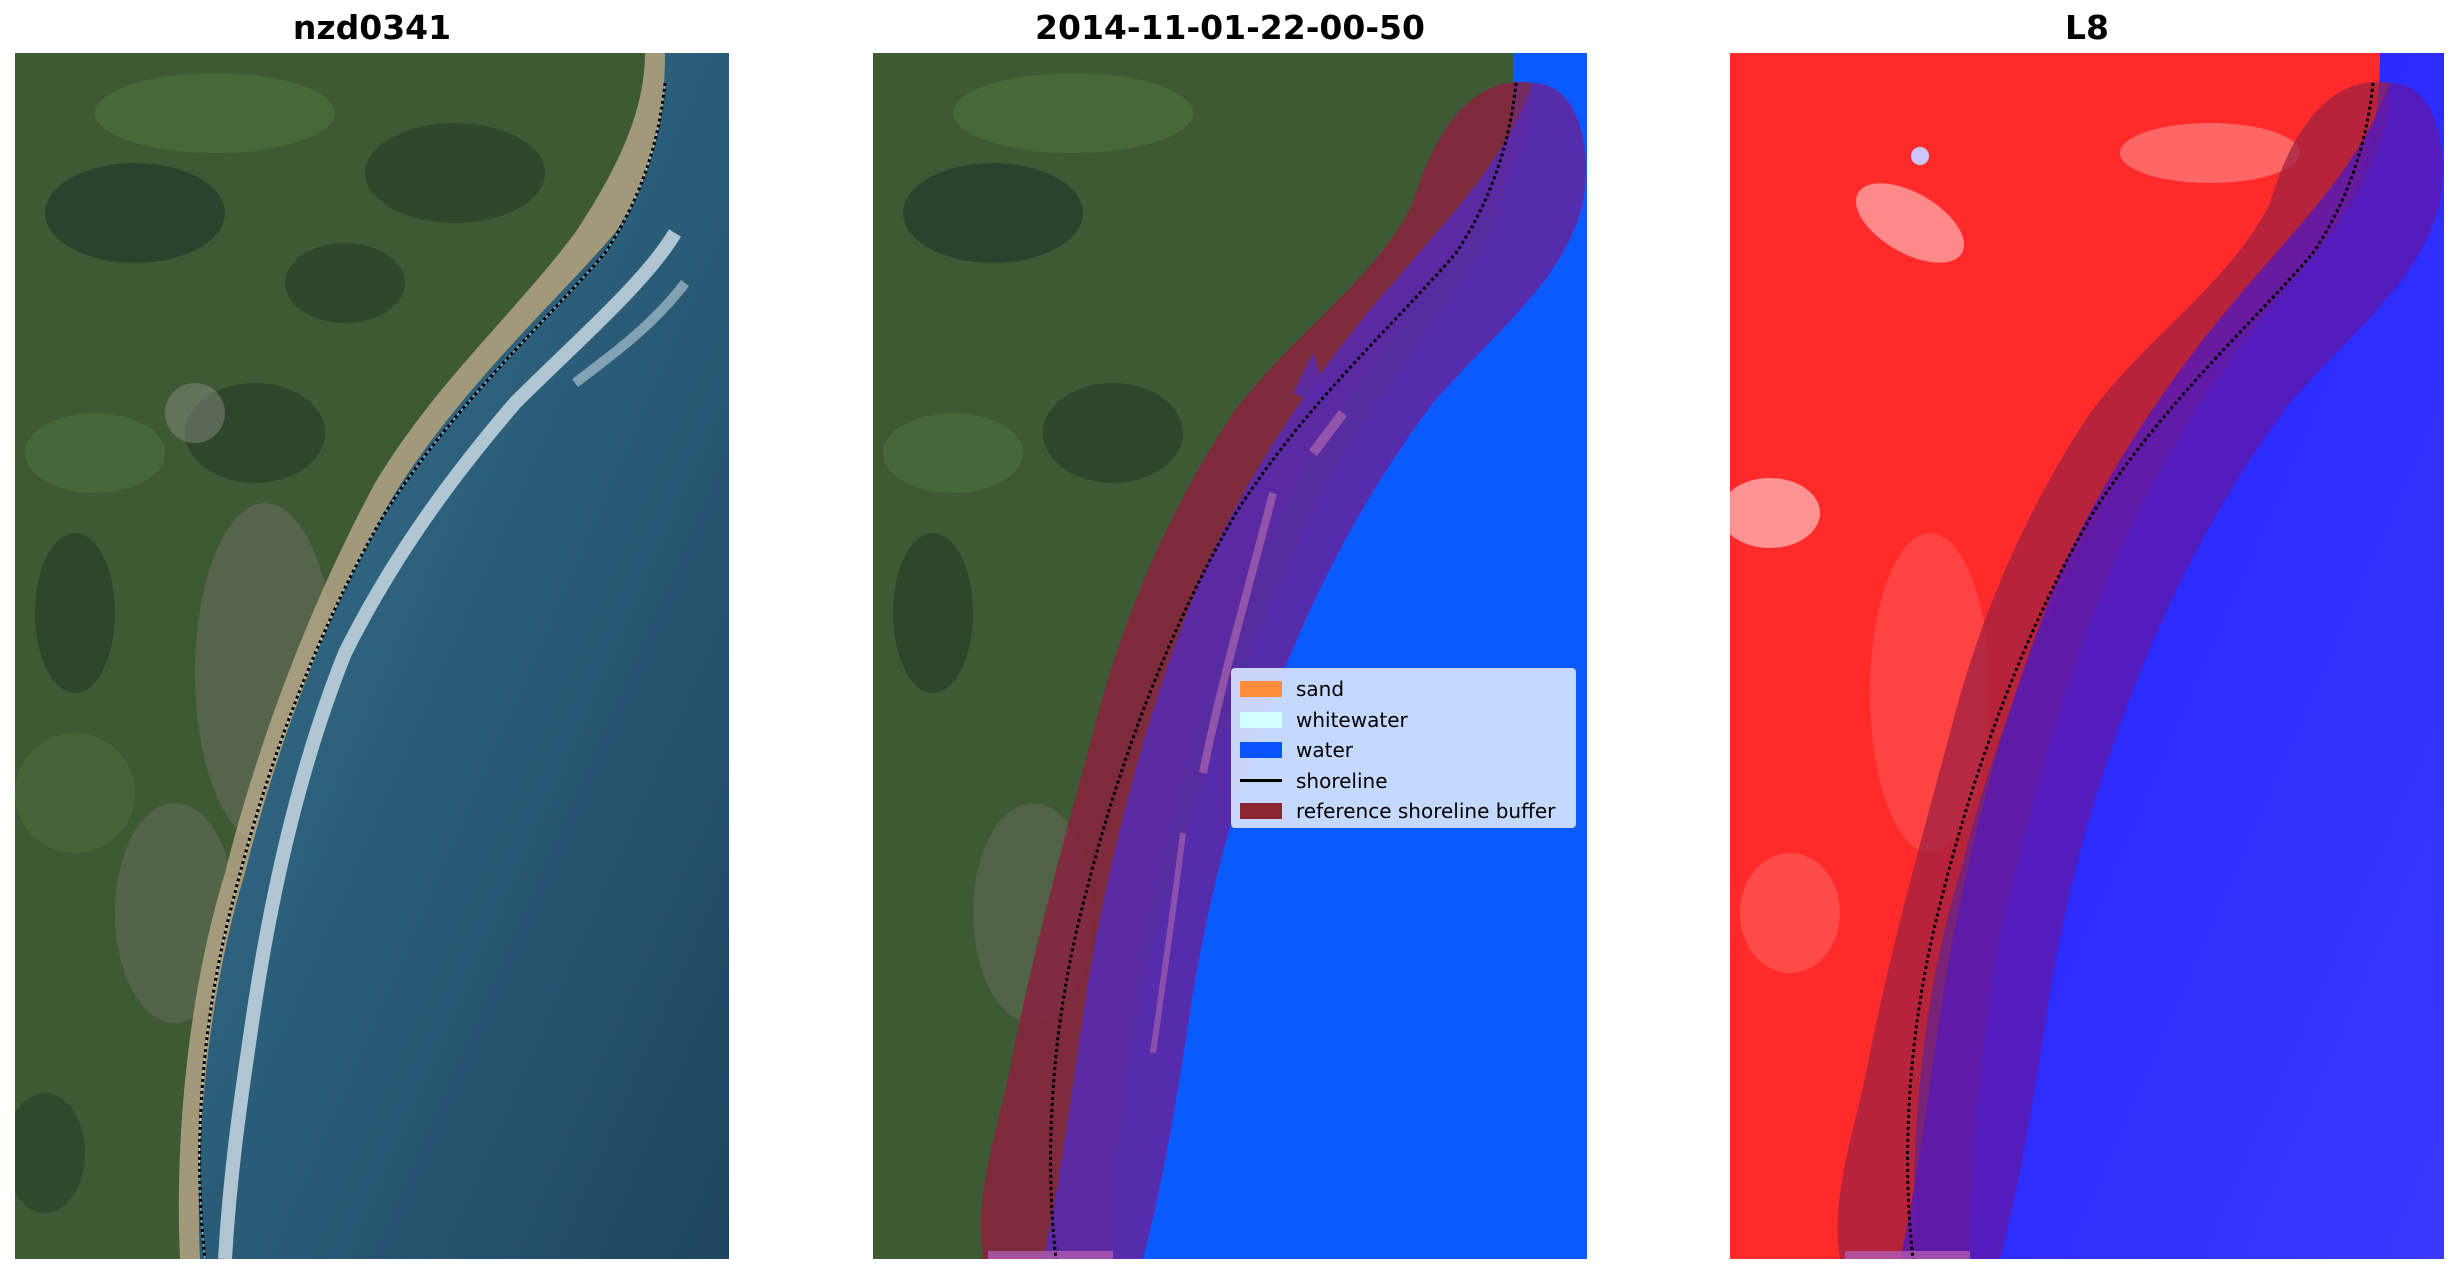 The height and width of the screenshot is (1279, 2460). What do you see at coordinates (1352, 719) in the screenshot?
I see `legend-label-whitewater: whitewater` at bounding box center [1352, 719].